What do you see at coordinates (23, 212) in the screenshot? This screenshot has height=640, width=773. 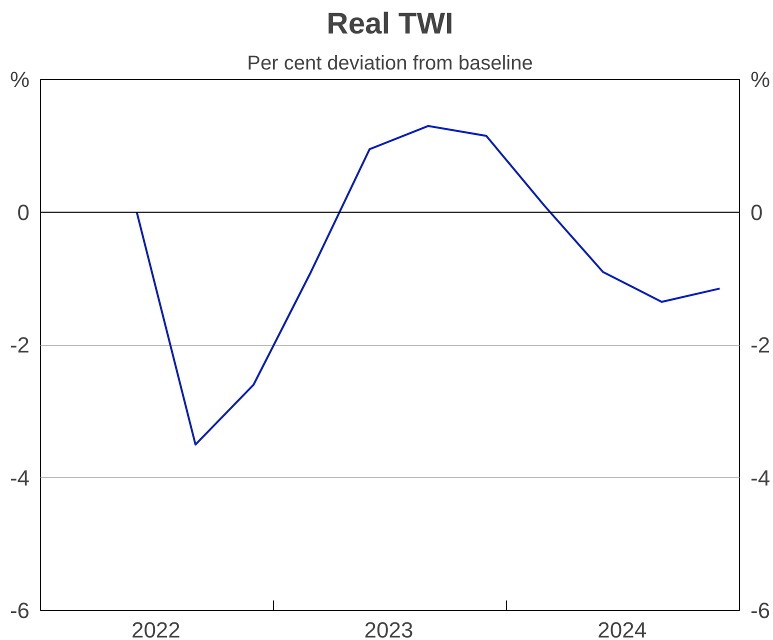 I see `y-tick-label: 0` at bounding box center [23, 212].